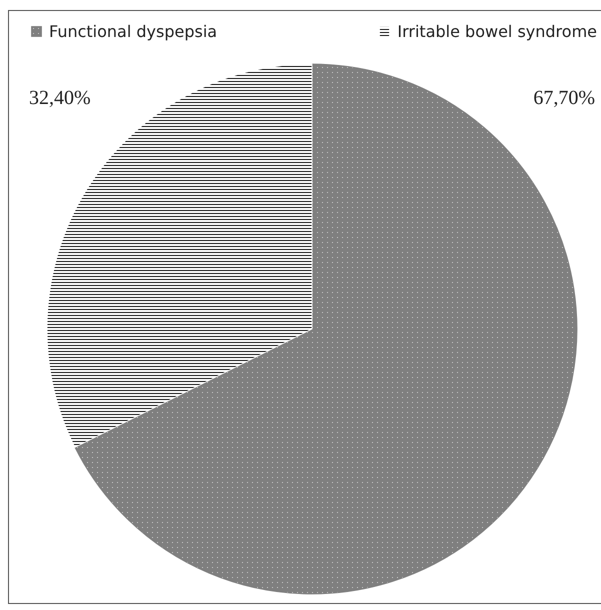 The image size is (601, 610). What do you see at coordinates (564, 97) in the screenshot?
I see `data-label: 67,70%` at bounding box center [564, 97].